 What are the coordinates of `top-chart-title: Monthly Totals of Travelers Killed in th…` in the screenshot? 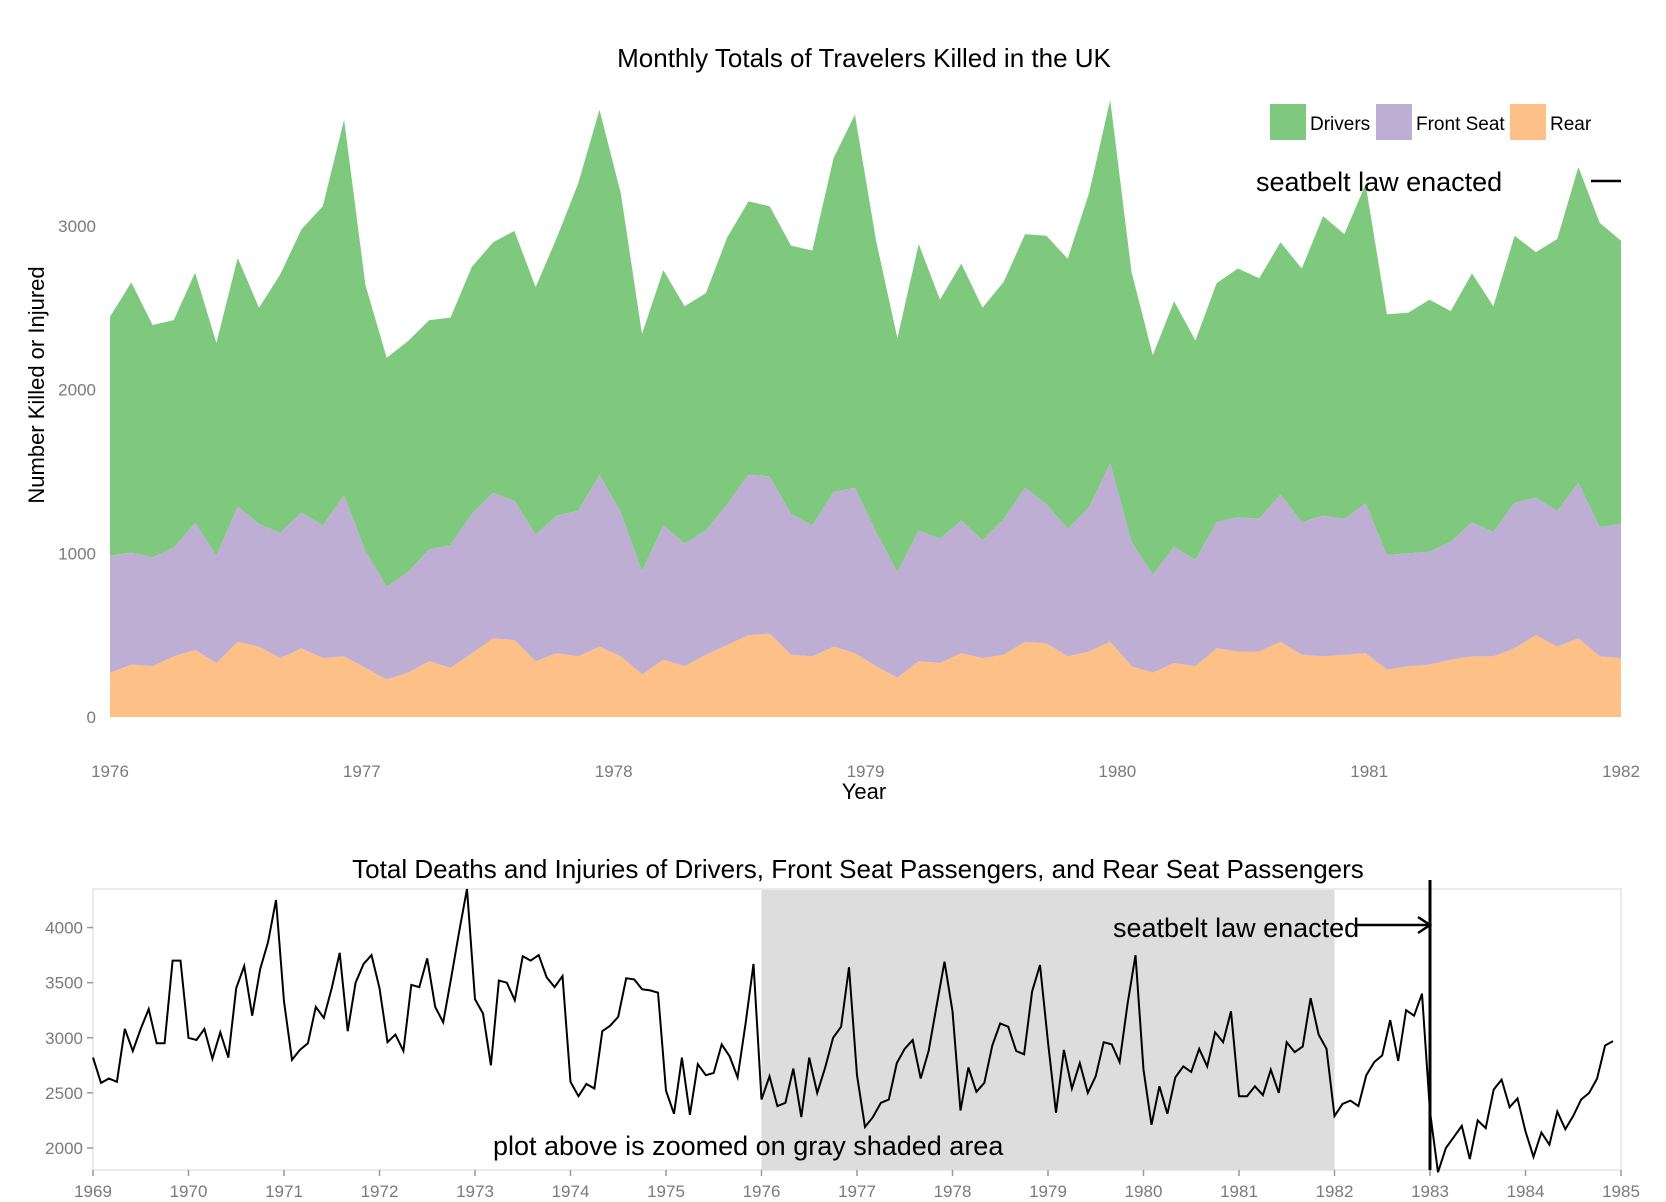 It's located at (864, 58).